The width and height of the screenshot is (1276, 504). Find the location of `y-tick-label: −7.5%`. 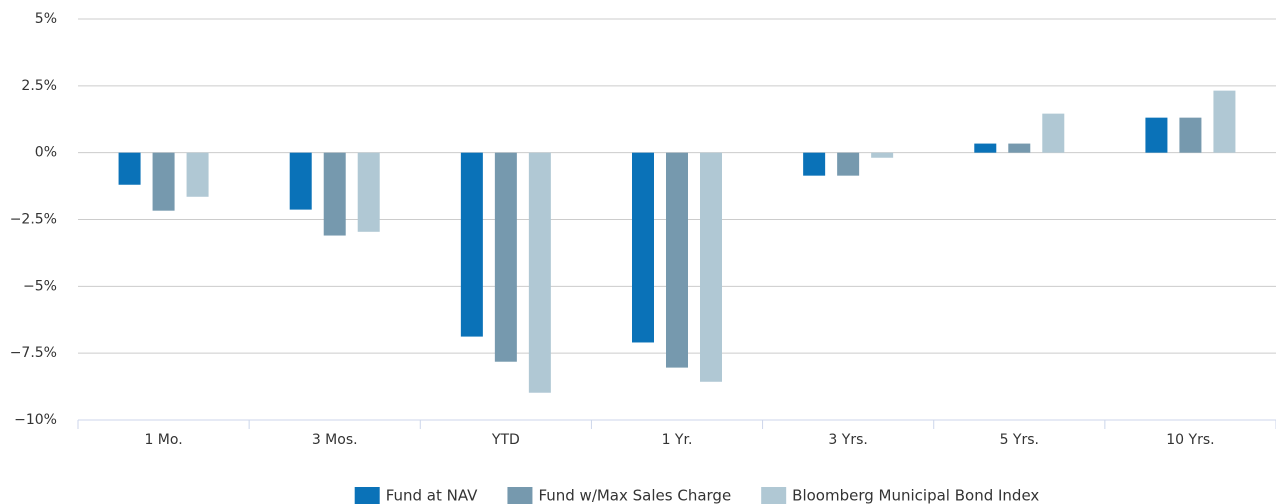

y-tick-label: −7.5% is located at coordinates (33, 353).